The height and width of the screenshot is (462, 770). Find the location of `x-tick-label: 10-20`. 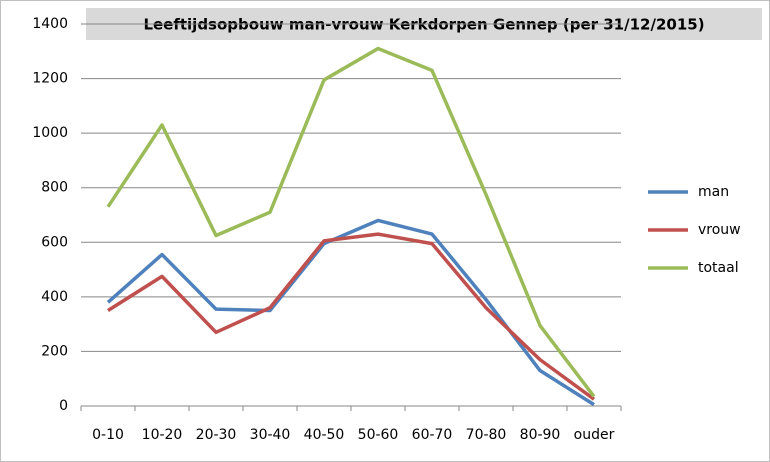

x-tick-label: 10-20 is located at coordinates (162, 435).